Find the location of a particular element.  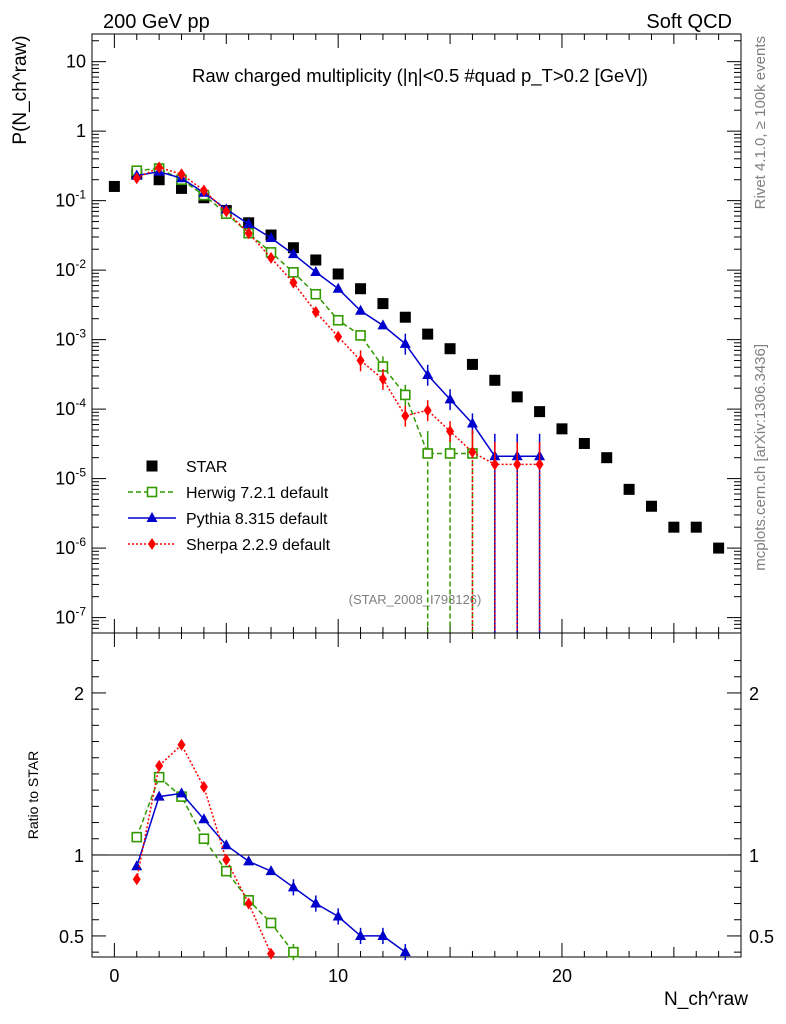

y-tick-label: 1 is located at coordinates (81, 131).